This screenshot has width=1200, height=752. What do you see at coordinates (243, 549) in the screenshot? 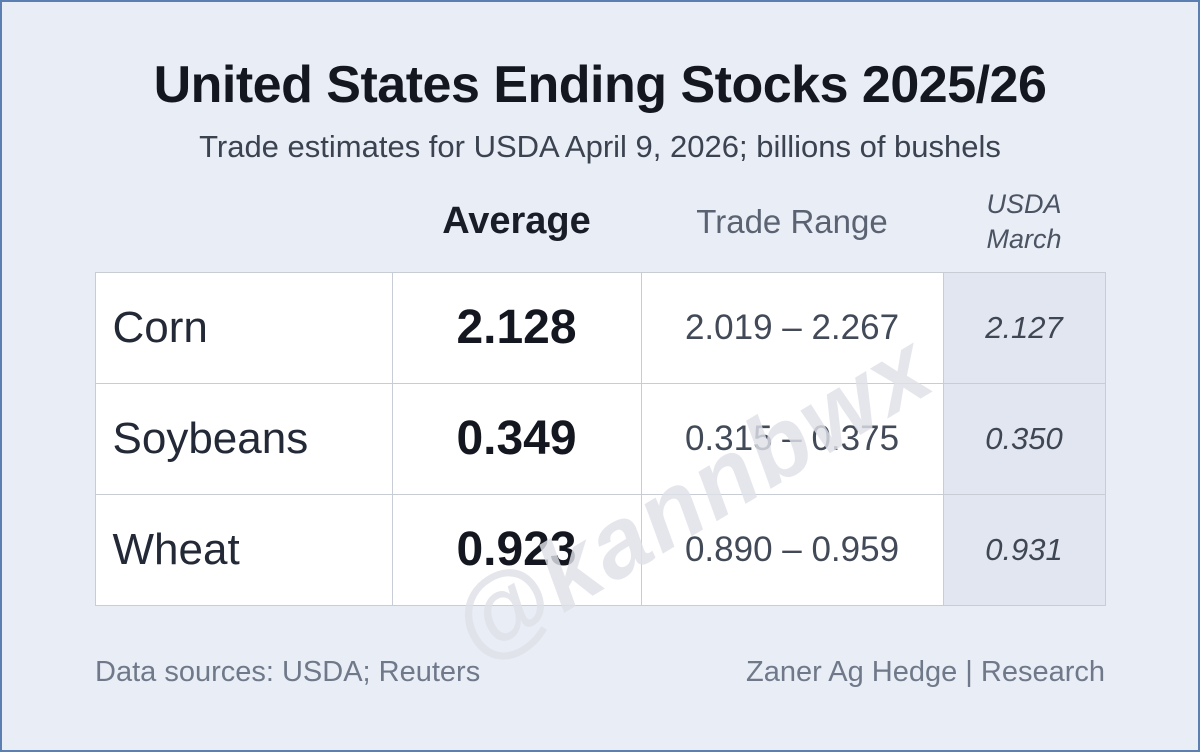
I see `commodity-cell: Wheat` at bounding box center [243, 549].